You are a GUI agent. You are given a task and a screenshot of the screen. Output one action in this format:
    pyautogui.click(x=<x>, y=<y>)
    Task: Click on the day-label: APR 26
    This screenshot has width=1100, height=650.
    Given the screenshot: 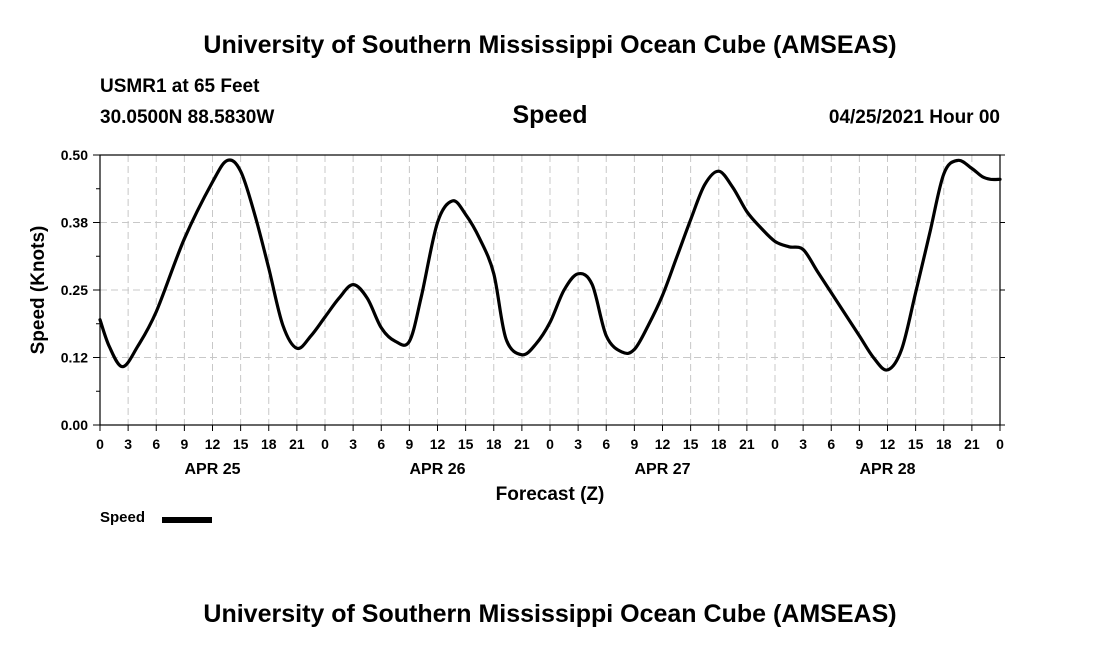 What is the action you would take?
    pyautogui.click(x=437, y=469)
    